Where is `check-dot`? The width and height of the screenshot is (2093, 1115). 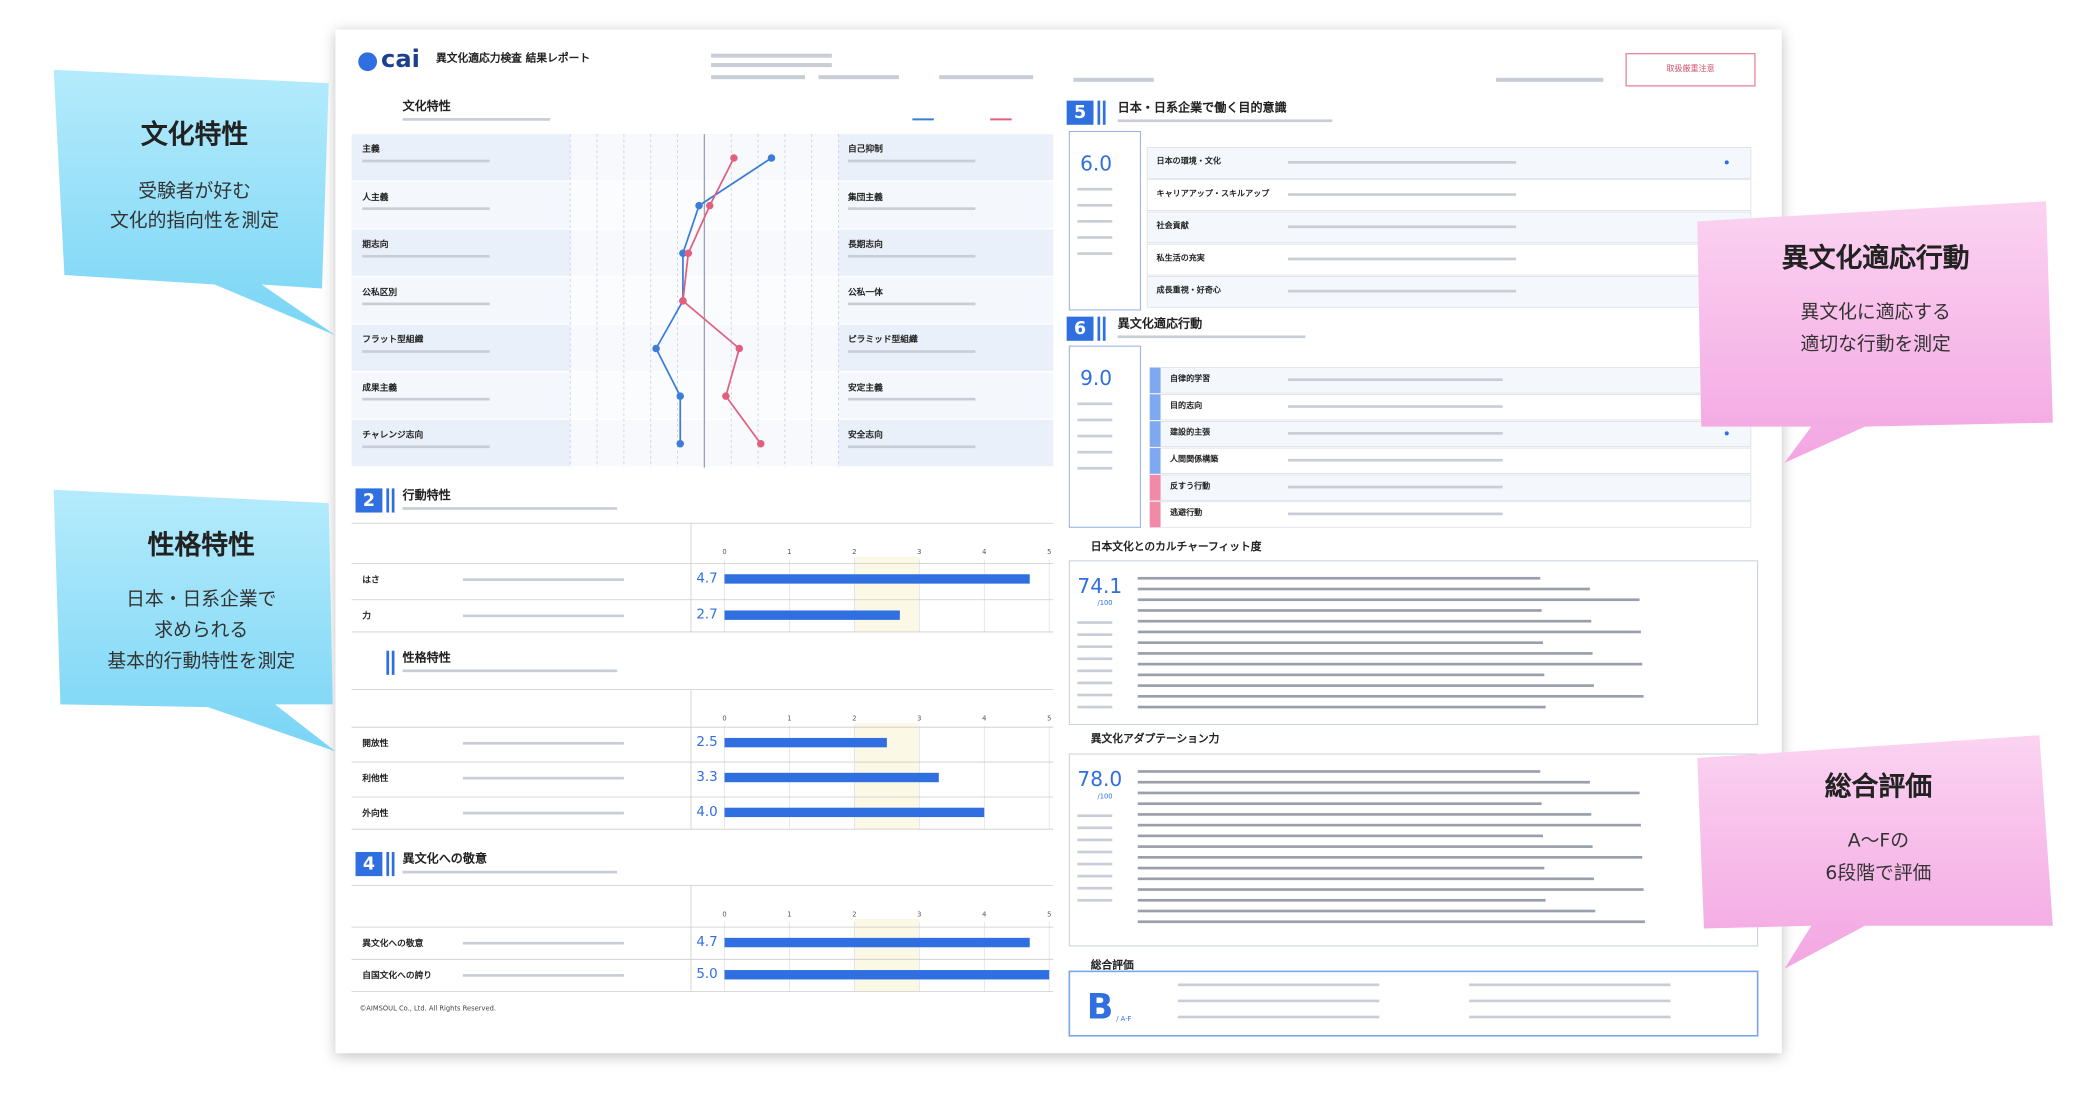 check-dot is located at coordinates (1726, 162).